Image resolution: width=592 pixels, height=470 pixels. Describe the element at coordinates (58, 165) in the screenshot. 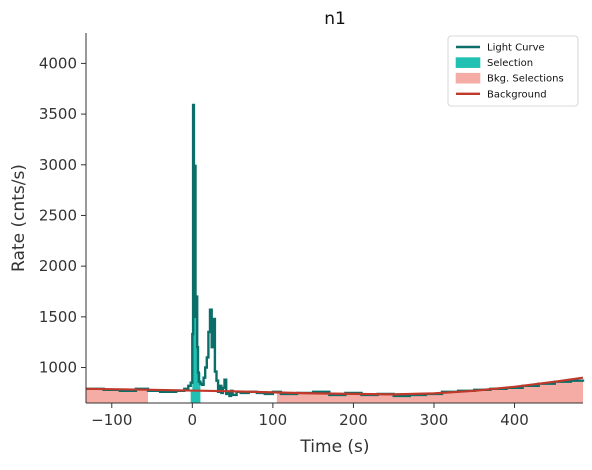

I see `y-tick-label: 3000` at that location.